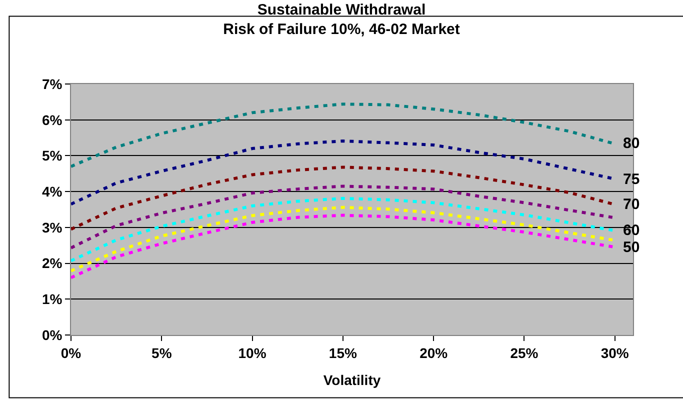  Describe the element at coordinates (524, 352) in the screenshot. I see `x-tick-label: 25%` at that location.